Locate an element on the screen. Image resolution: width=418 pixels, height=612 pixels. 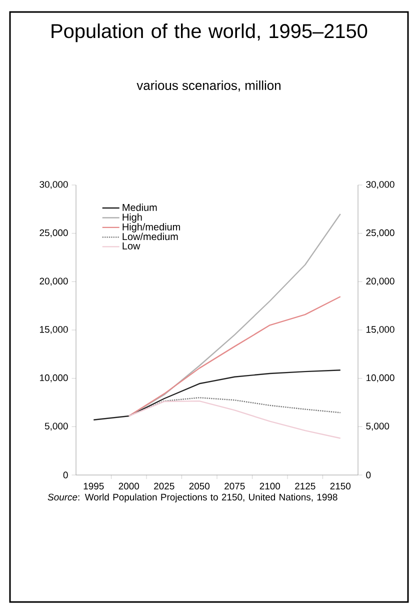
x-tick-label: 2100 is located at coordinates (270, 486).